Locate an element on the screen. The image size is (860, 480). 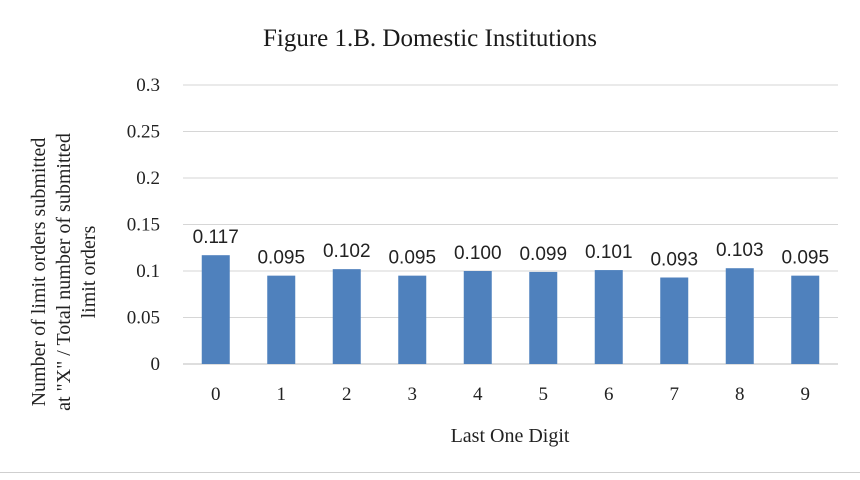
data-label: 0.093 is located at coordinates (674, 260).